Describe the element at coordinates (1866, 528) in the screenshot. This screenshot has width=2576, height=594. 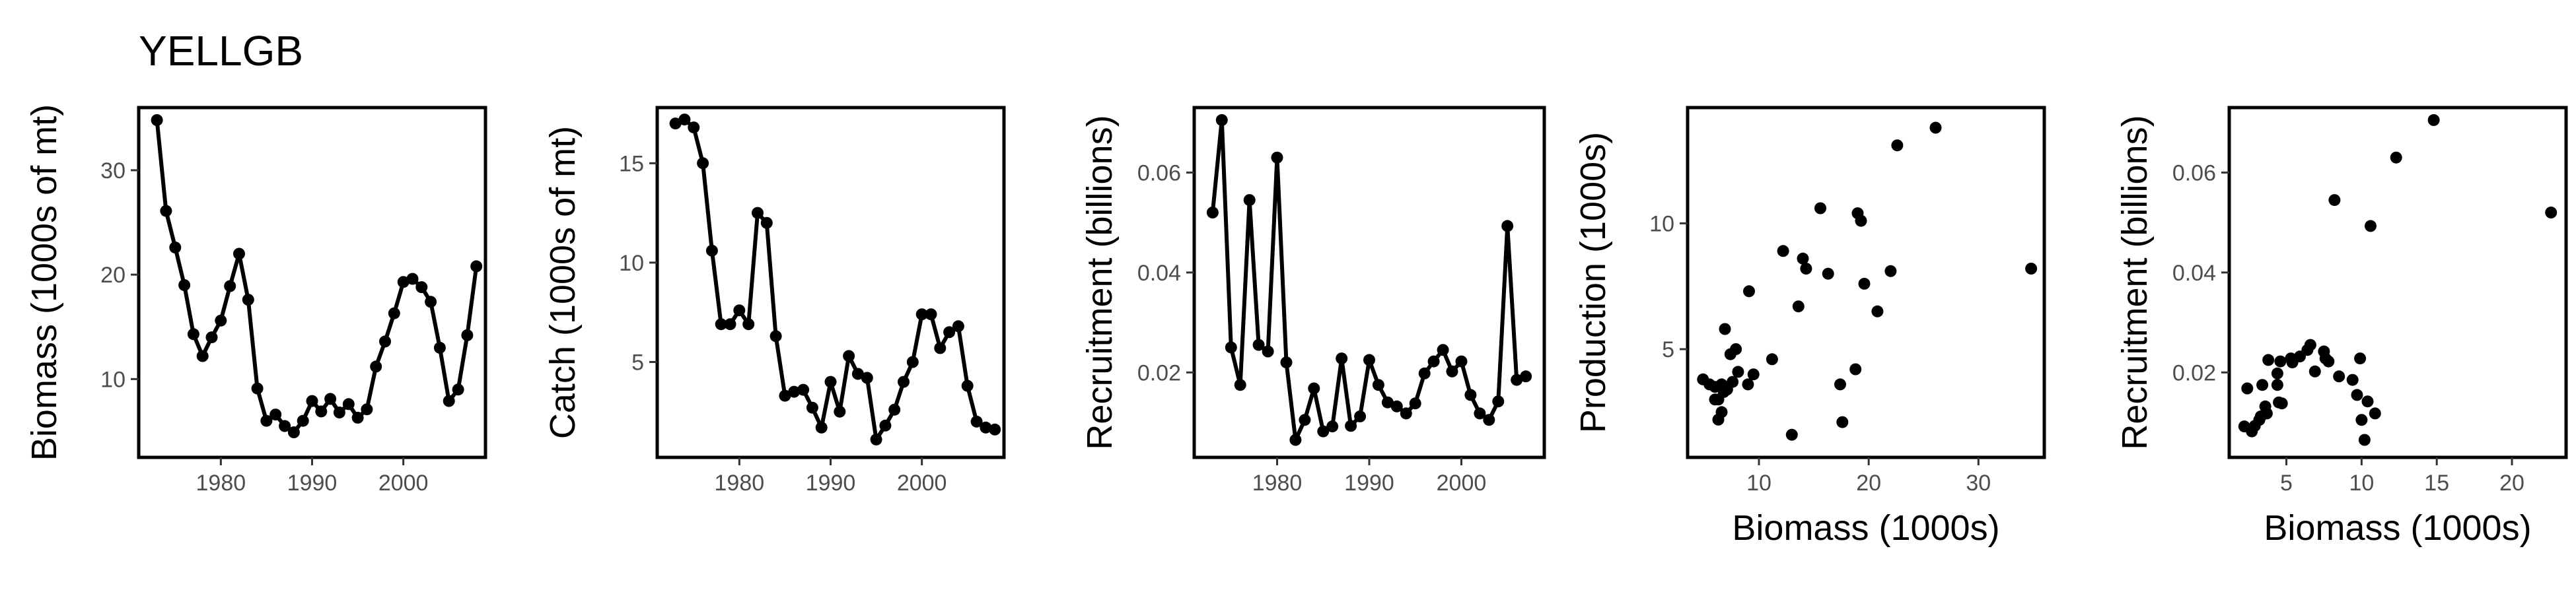
I see `x-axis-label: Biomass (1000s)` at that location.